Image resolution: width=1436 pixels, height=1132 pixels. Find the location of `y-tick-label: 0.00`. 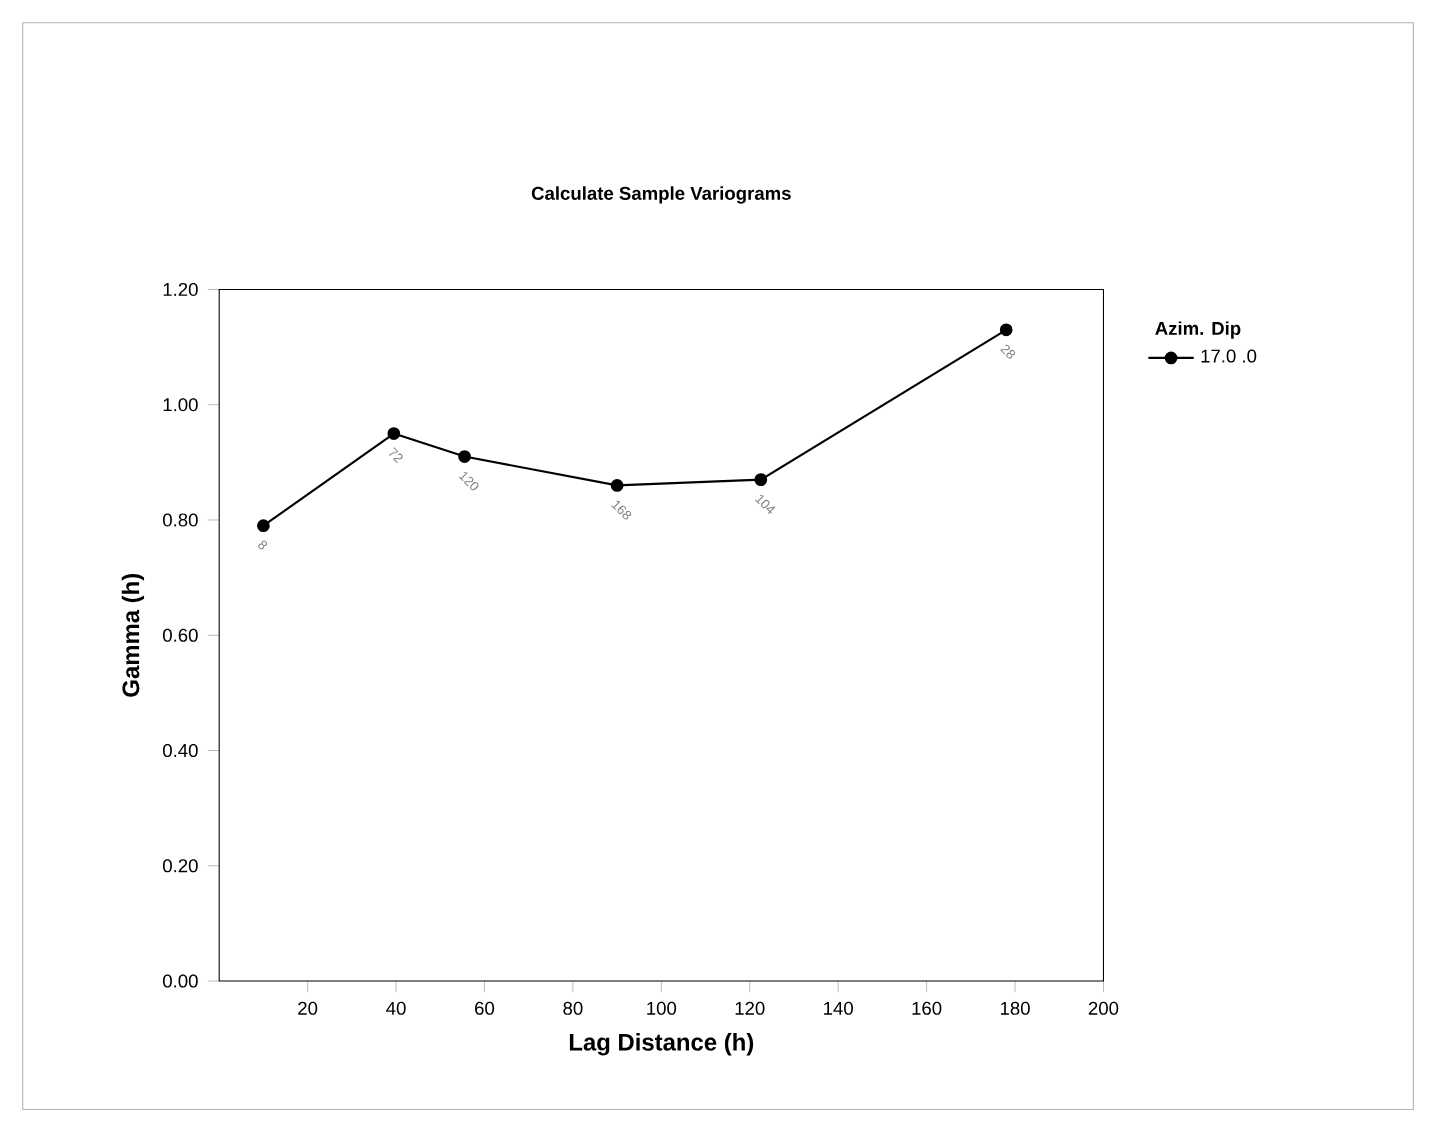

y-tick-label: 0.00 is located at coordinates (180, 981).